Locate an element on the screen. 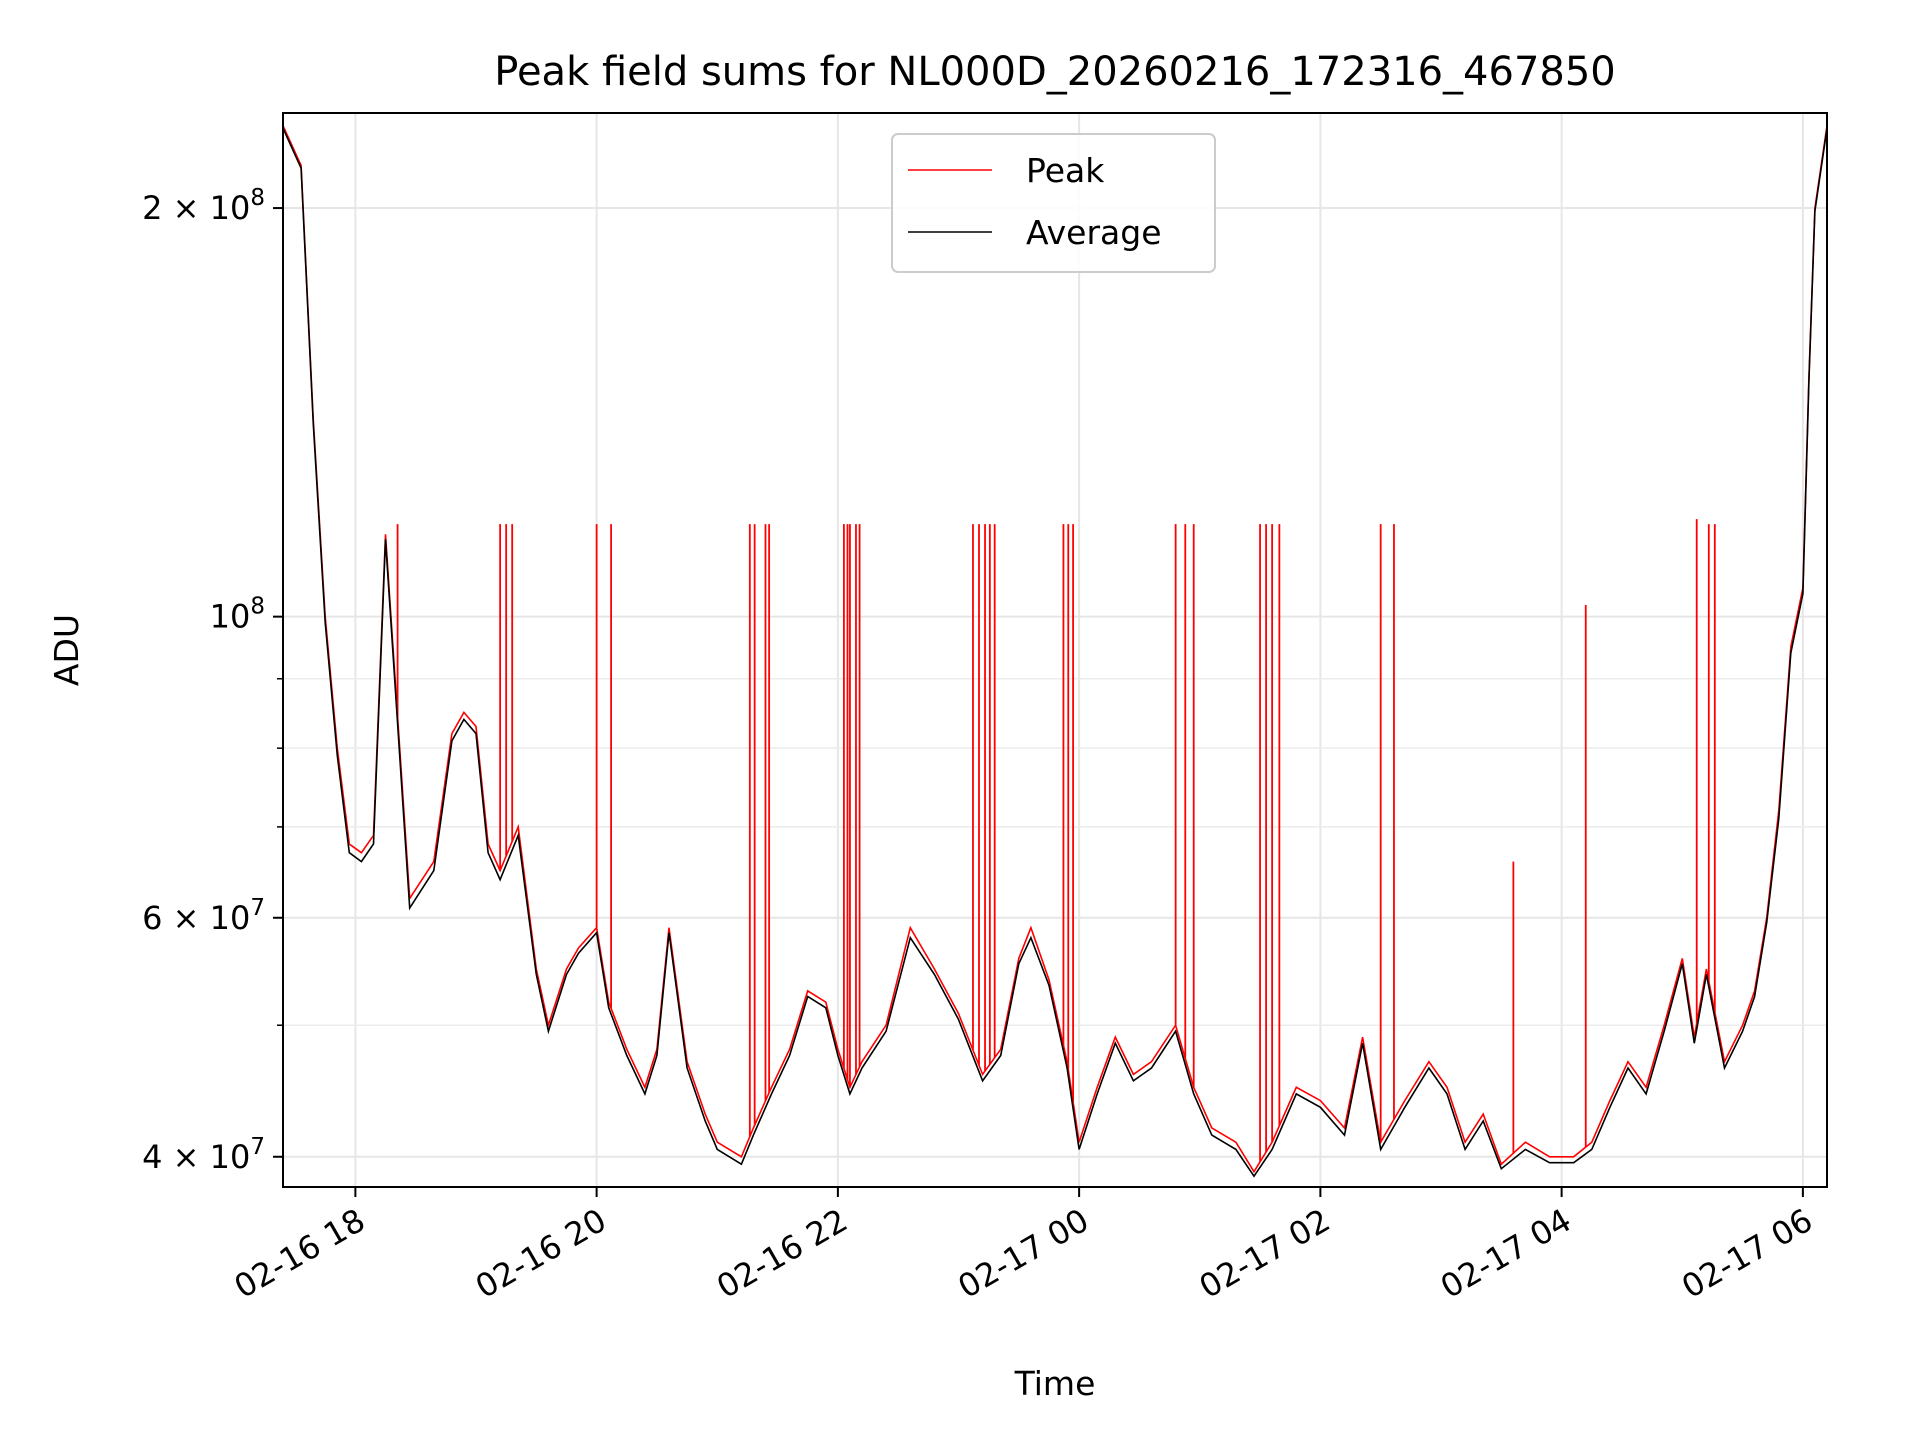 The height and width of the screenshot is (1440, 1920). legend-box is located at coordinates (1053, 203).